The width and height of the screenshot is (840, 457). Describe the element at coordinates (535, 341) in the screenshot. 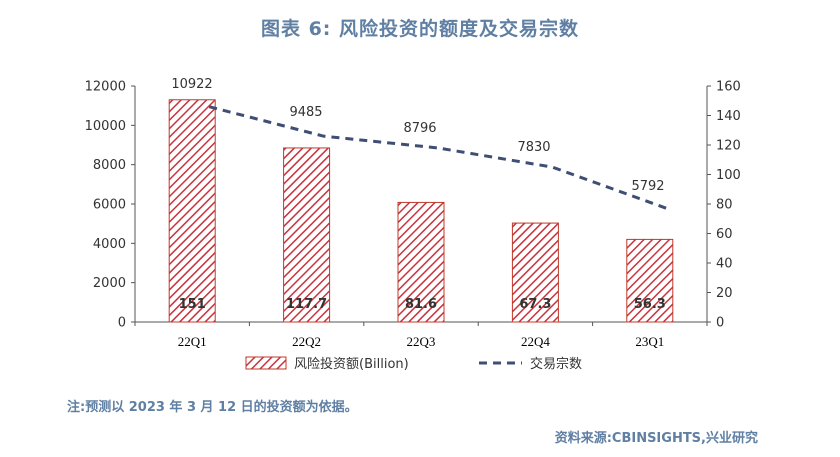

I see `x-tick-label: 22Q4` at that location.